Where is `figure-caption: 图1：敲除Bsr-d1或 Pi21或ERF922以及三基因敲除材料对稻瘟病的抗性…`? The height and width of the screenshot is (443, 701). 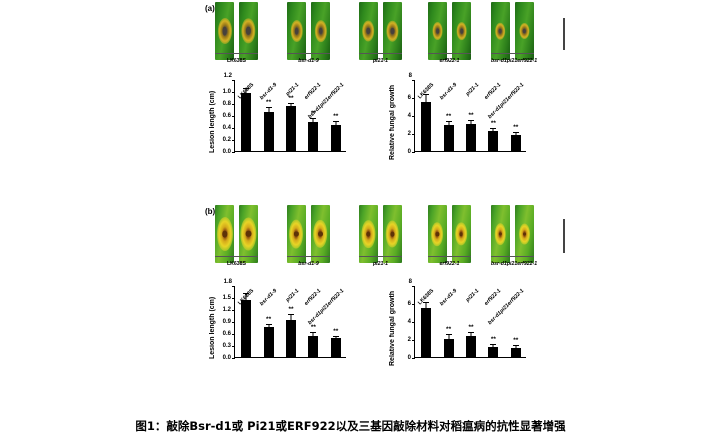
figure-caption: 图1：敲除Bsr-d1或 Pi21或ERF922以及三基因敲除材料对稻瘟病的抗性… is located at coordinates (350, 426).